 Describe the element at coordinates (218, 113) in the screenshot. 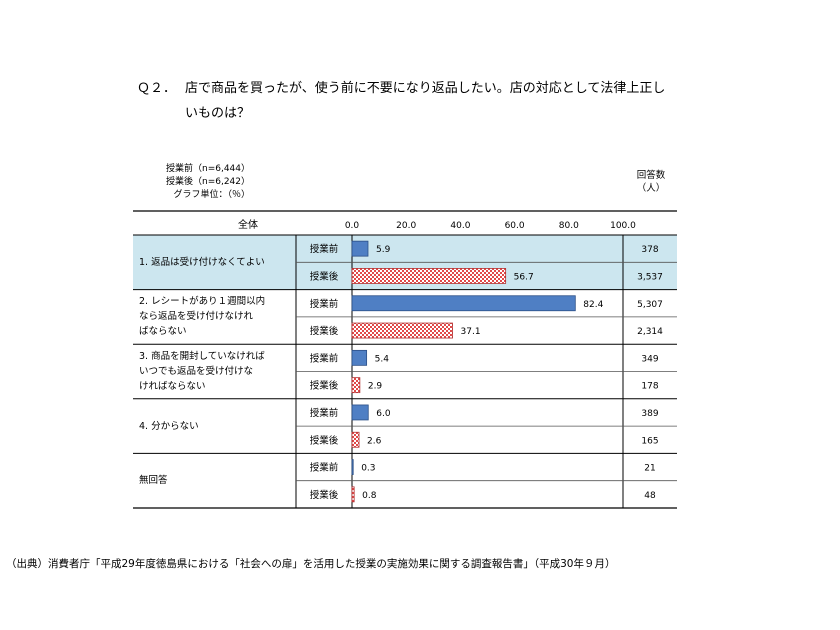

I see `question-text-line2: いものは？` at that location.